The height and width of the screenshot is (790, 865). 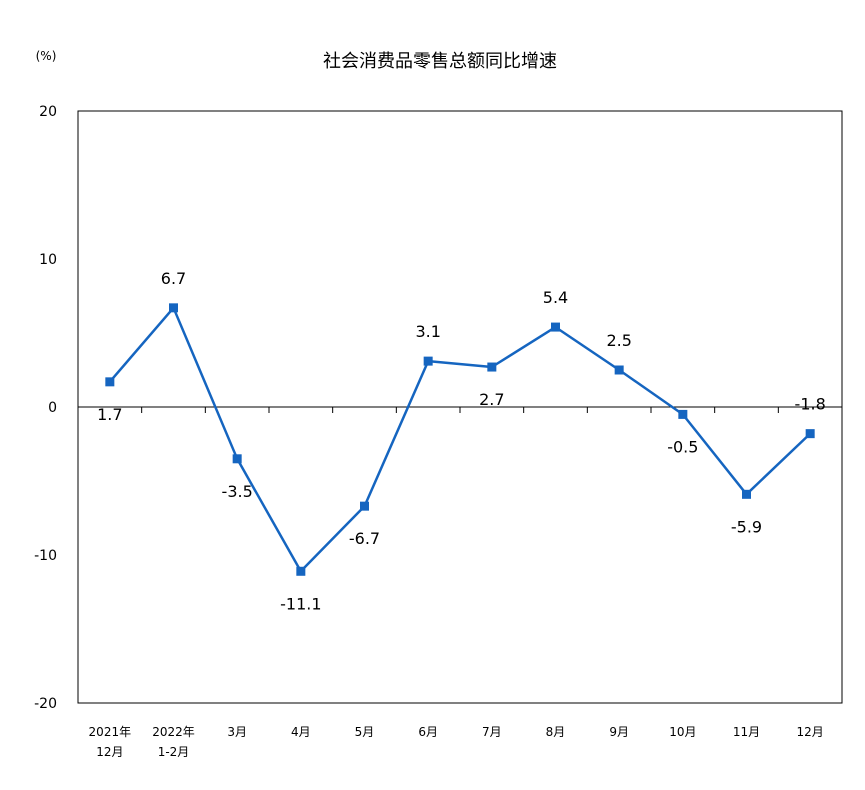 I want to click on x-tick-label: 3月, so click(x=237, y=732).